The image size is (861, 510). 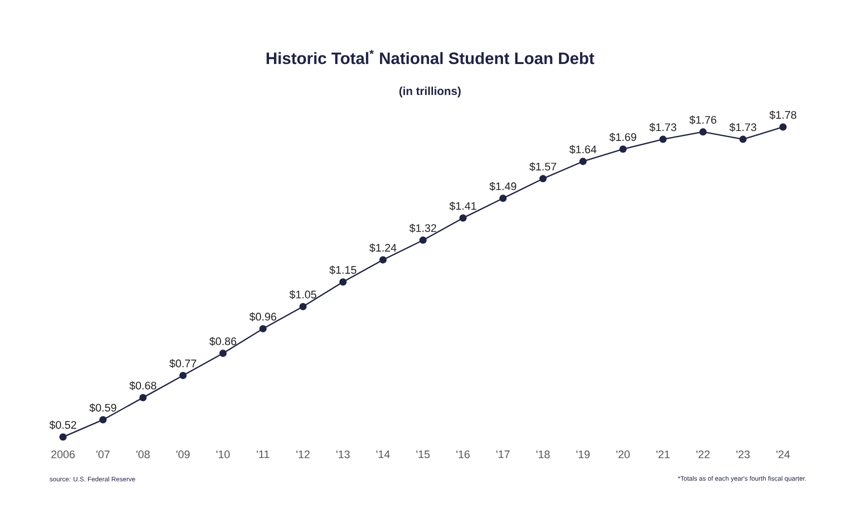 What do you see at coordinates (622, 137) in the screenshot?
I see `data-label: $1.69` at bounding box center [622, 137].